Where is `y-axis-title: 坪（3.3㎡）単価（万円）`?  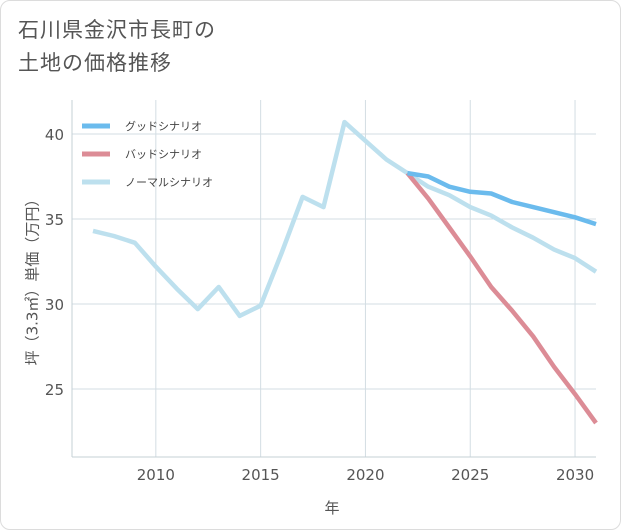
y-axis-title: 坪（3.3㎡）単価（万円） is located at coordinates (33, 279).